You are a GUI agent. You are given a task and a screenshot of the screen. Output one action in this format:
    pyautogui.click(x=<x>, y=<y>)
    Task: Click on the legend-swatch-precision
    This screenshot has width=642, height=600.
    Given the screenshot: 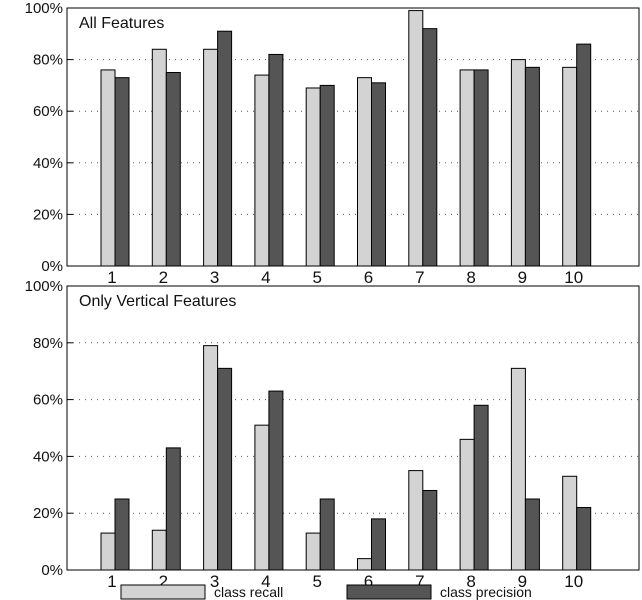 What is the action you would take?
    pyautogui.click(x=389, y=592)
    